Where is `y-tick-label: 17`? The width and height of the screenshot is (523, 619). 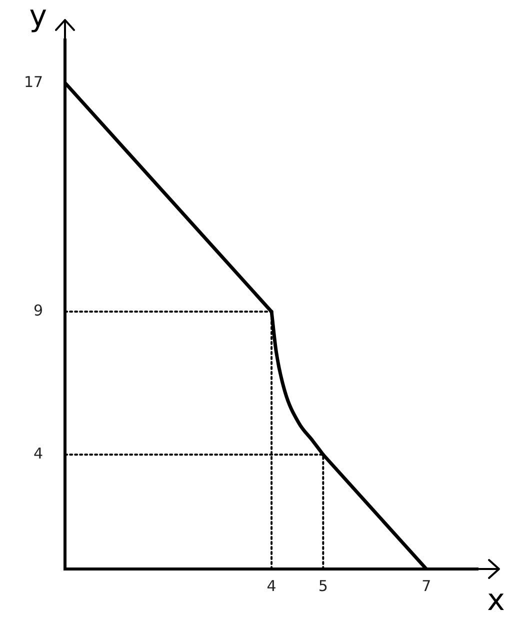 y-tick-label: 17 is located at coordinates (34, 81).